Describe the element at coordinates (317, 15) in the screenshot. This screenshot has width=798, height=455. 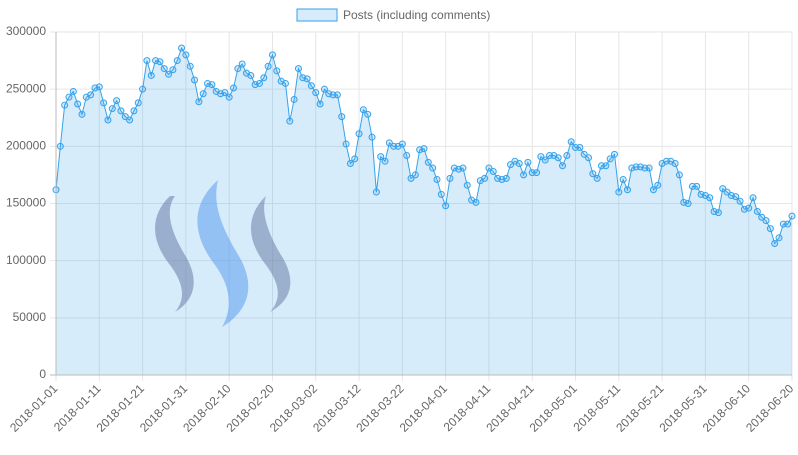
I see `legend-swatch` at that location.